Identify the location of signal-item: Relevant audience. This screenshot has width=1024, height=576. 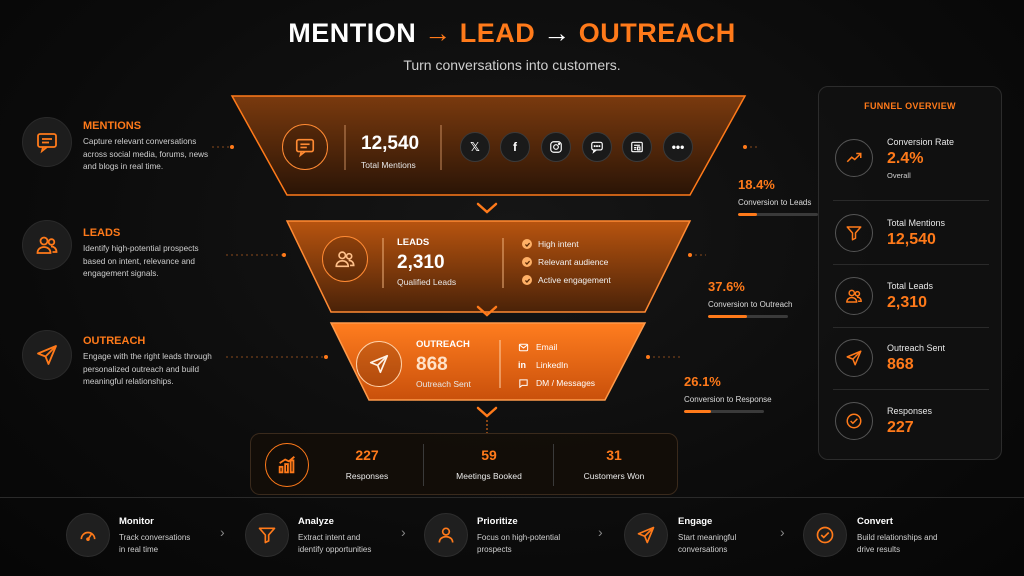
(566, 262).